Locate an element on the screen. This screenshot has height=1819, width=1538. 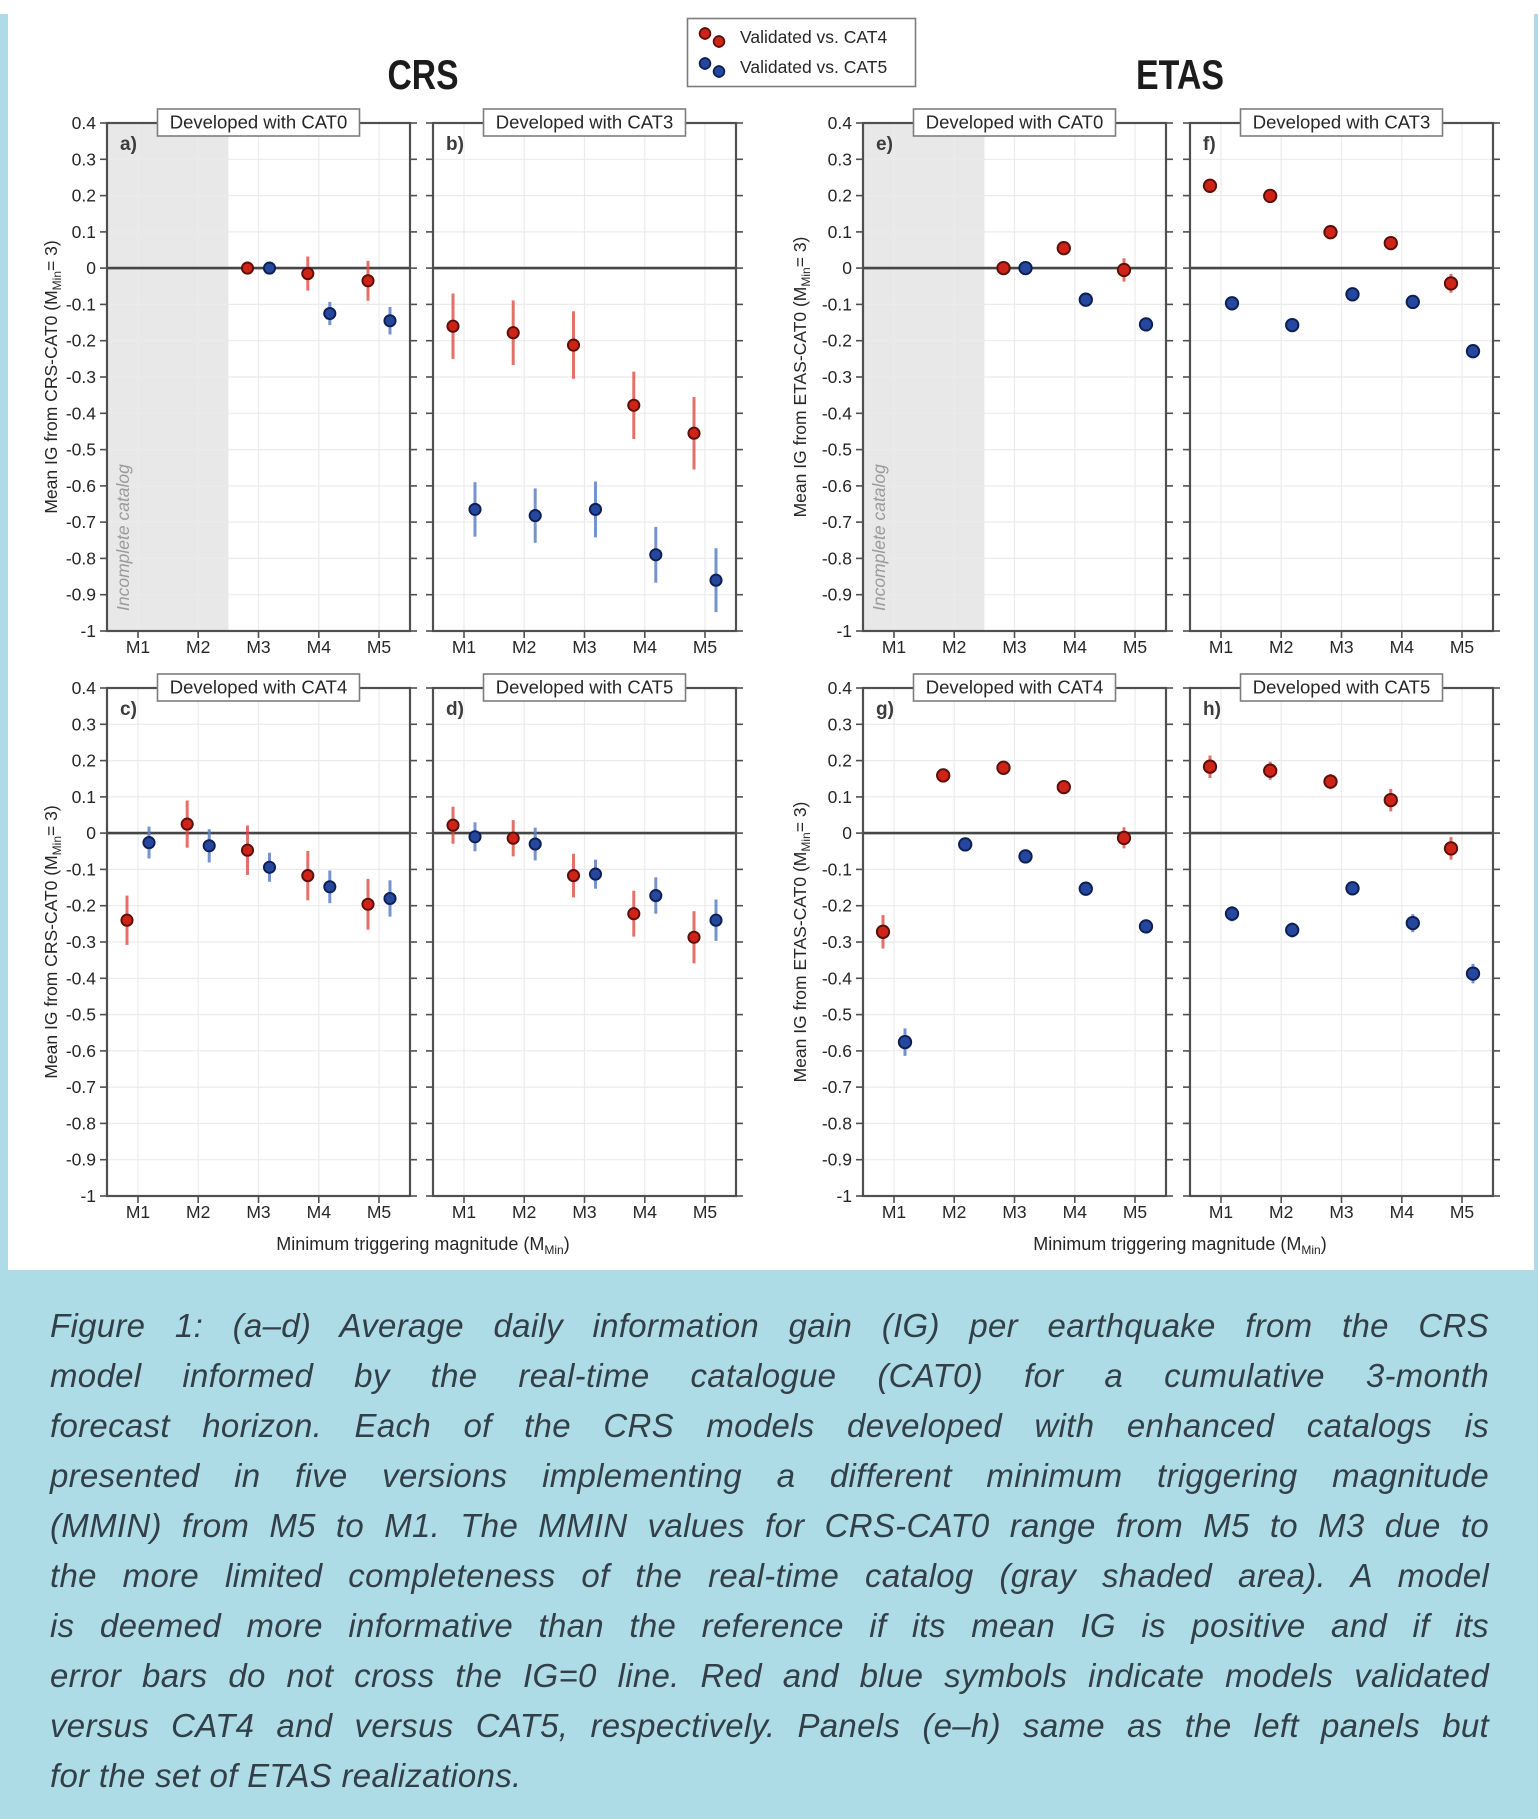
svg-text: Incomplete catalog is located at coordinates (879, 537).